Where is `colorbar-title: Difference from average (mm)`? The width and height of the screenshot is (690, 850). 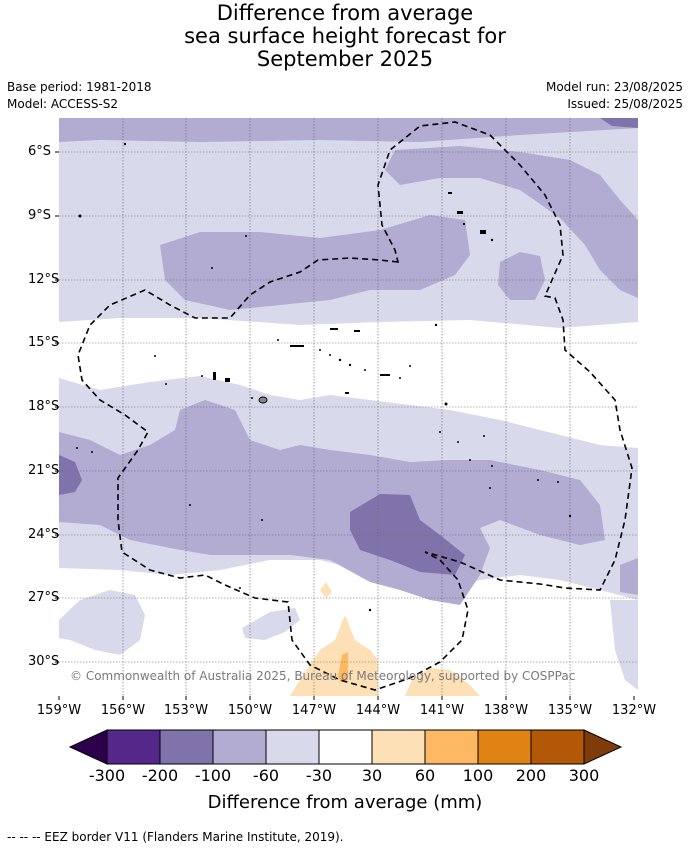
colorbar-title: Difference from average (mm) is located at coordinates (345, 802).